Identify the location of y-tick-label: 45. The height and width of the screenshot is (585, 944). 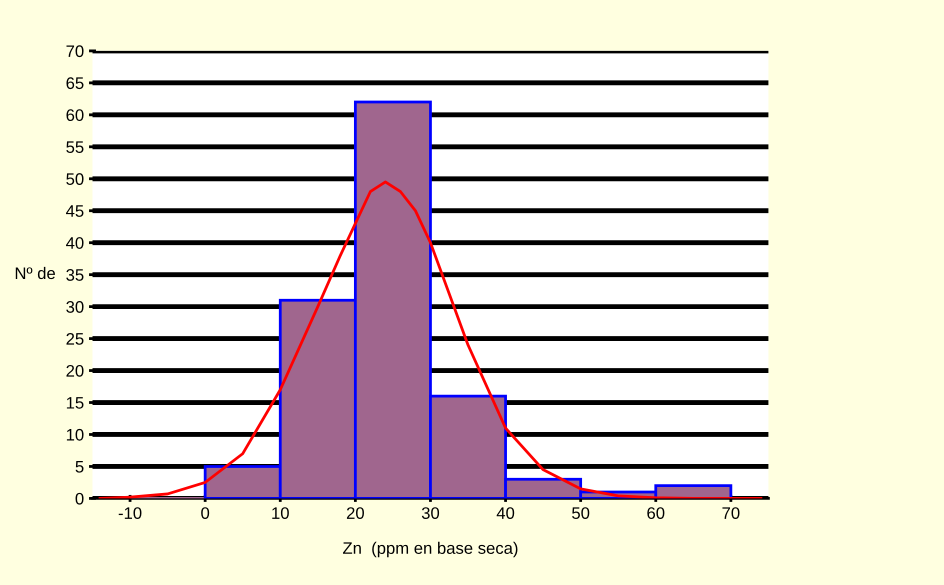
(75, 211).